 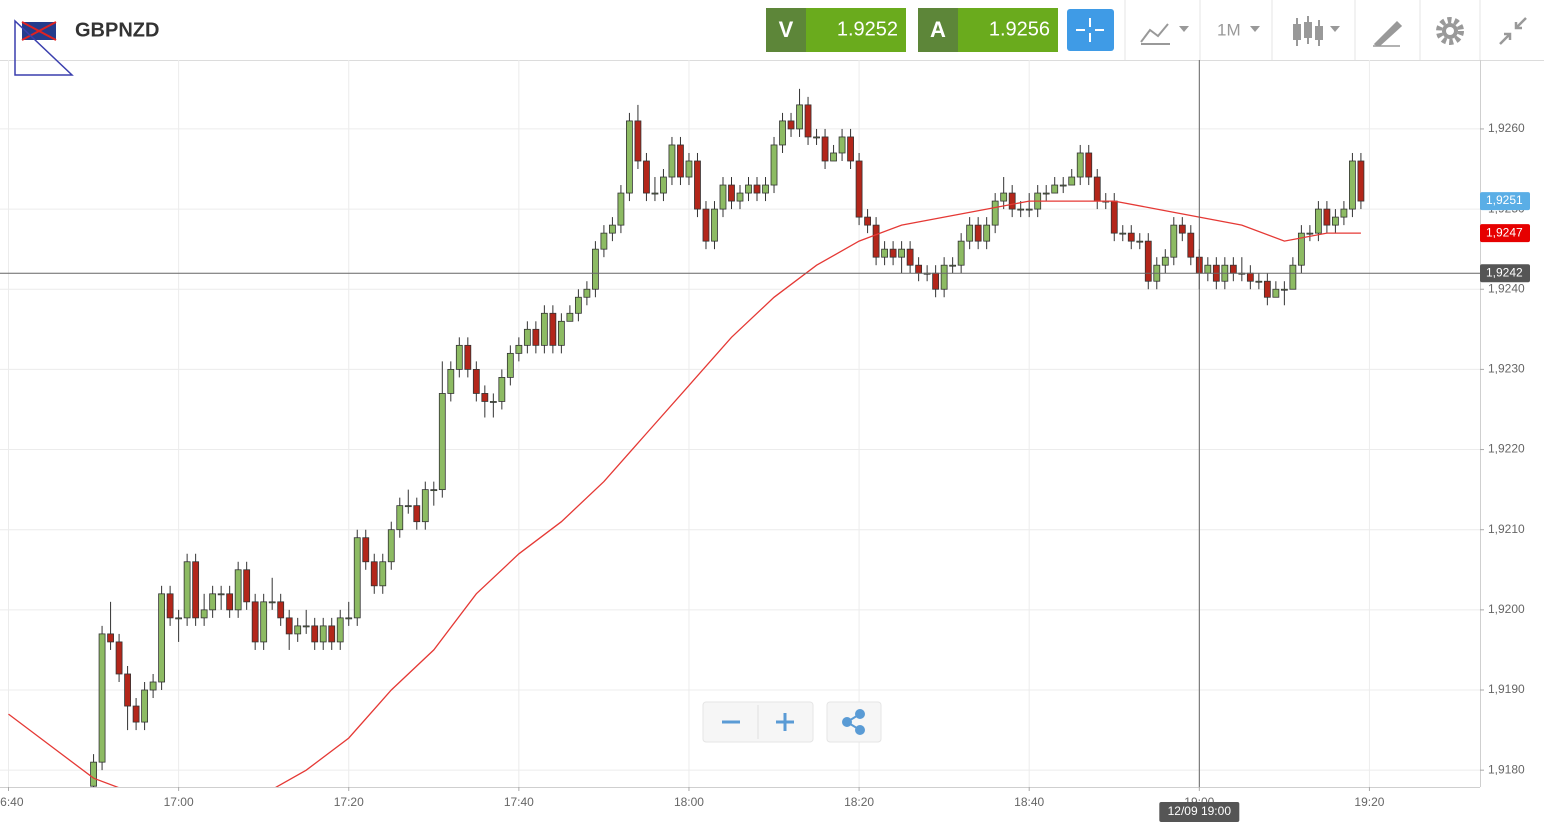 I want to click on sell-label: V, so click(x=786, y=29).